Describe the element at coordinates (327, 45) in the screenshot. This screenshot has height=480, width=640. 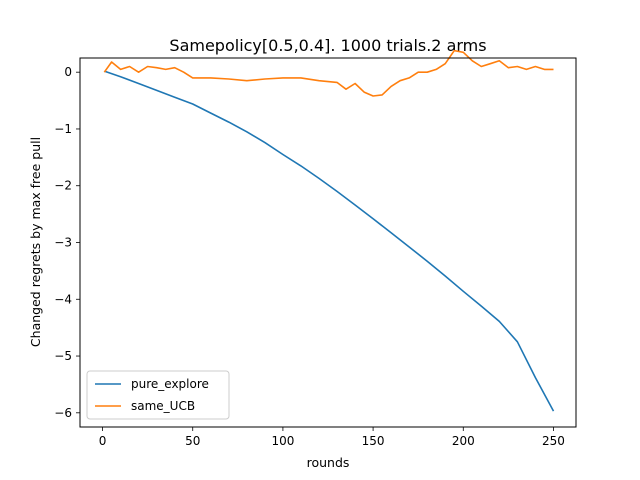
I see `chart-title: Samepolicy[0.5,0.4]. 1000 trials.2 arms` at that location.